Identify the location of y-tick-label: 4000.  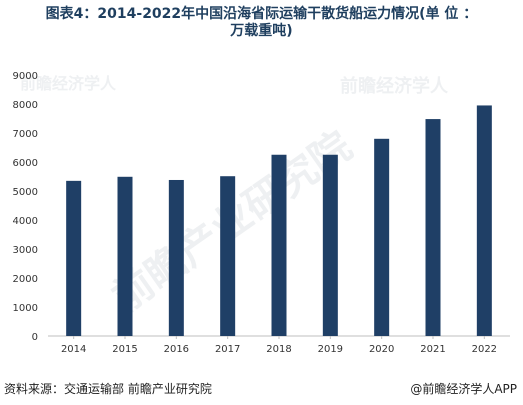
(25, 221).